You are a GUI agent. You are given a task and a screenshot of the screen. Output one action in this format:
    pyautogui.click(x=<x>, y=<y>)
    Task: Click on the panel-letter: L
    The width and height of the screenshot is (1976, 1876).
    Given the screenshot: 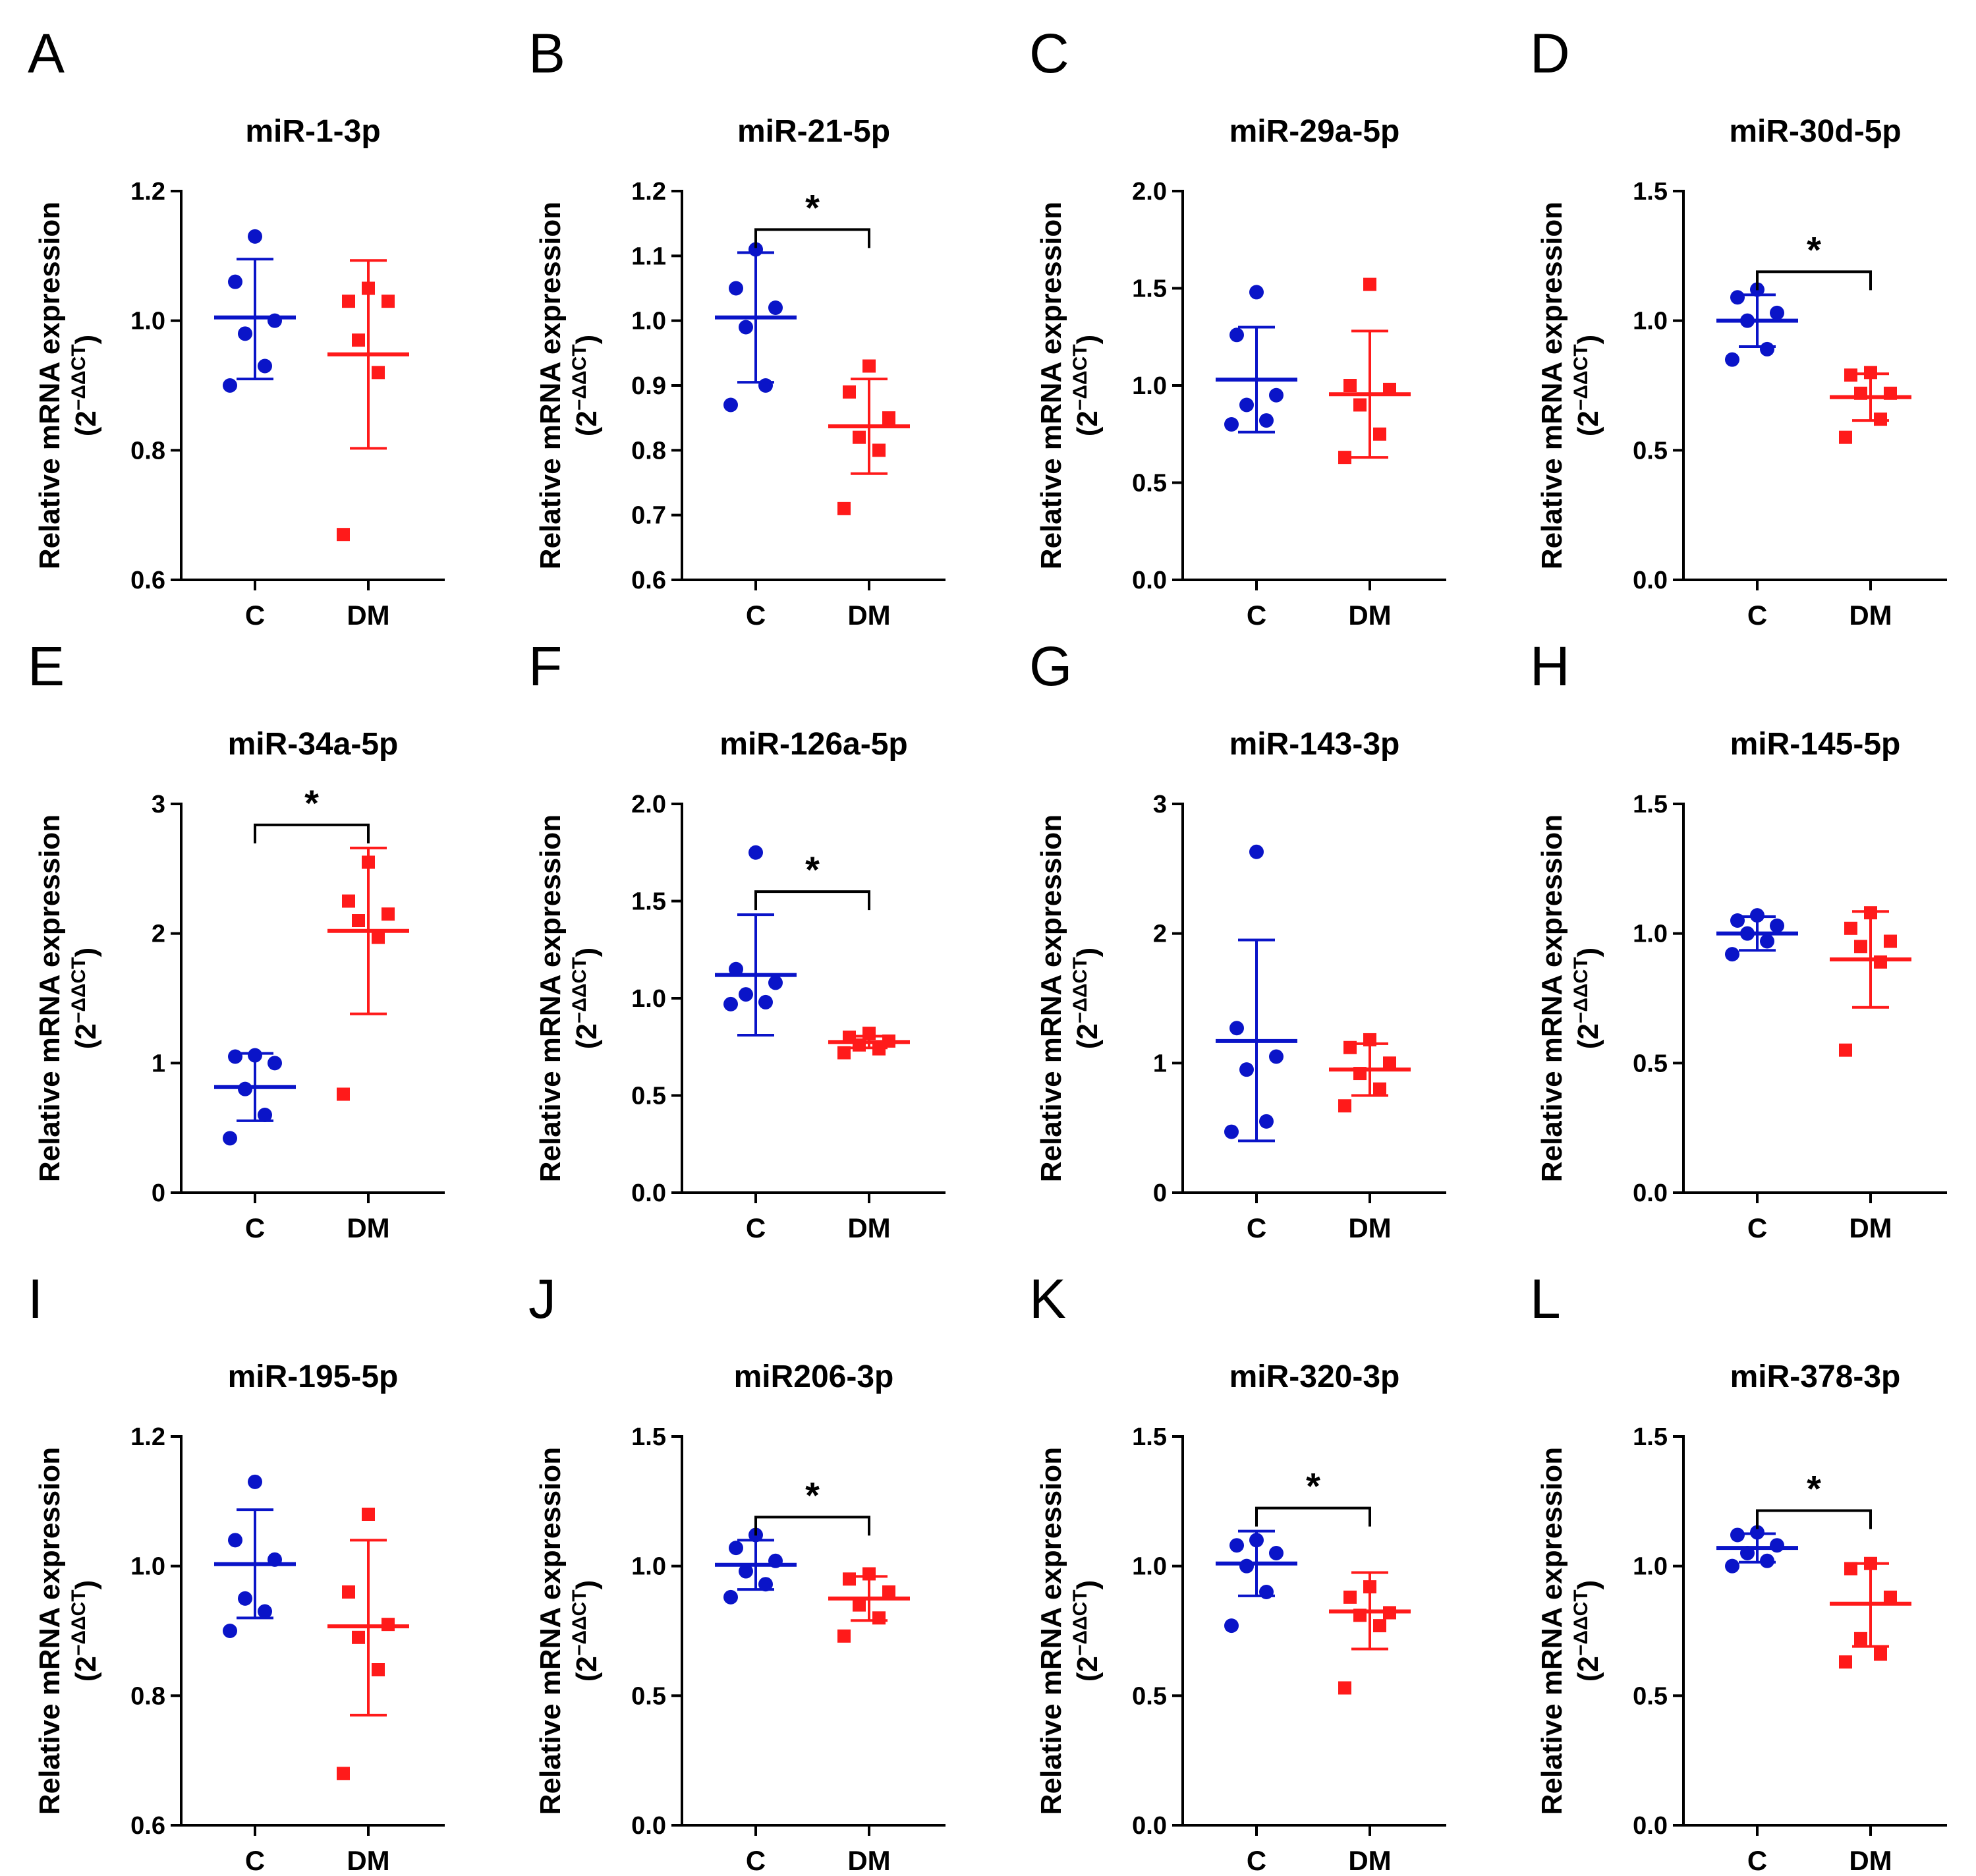 What is the action you would take?
    pyautogui.click(x=1546, y=1299)
    